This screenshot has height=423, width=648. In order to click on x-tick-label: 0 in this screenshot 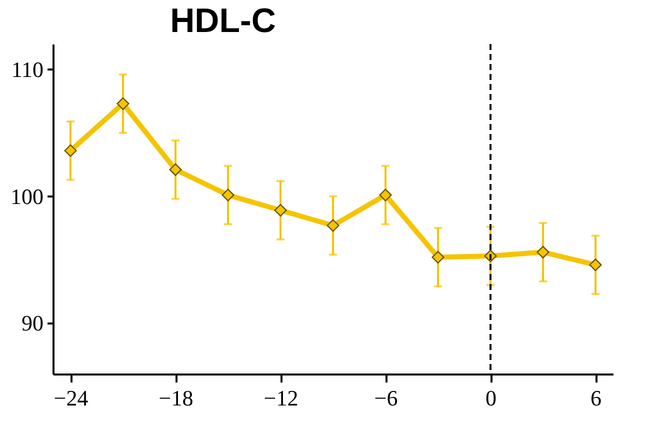, I will do `click(491, 398)`.